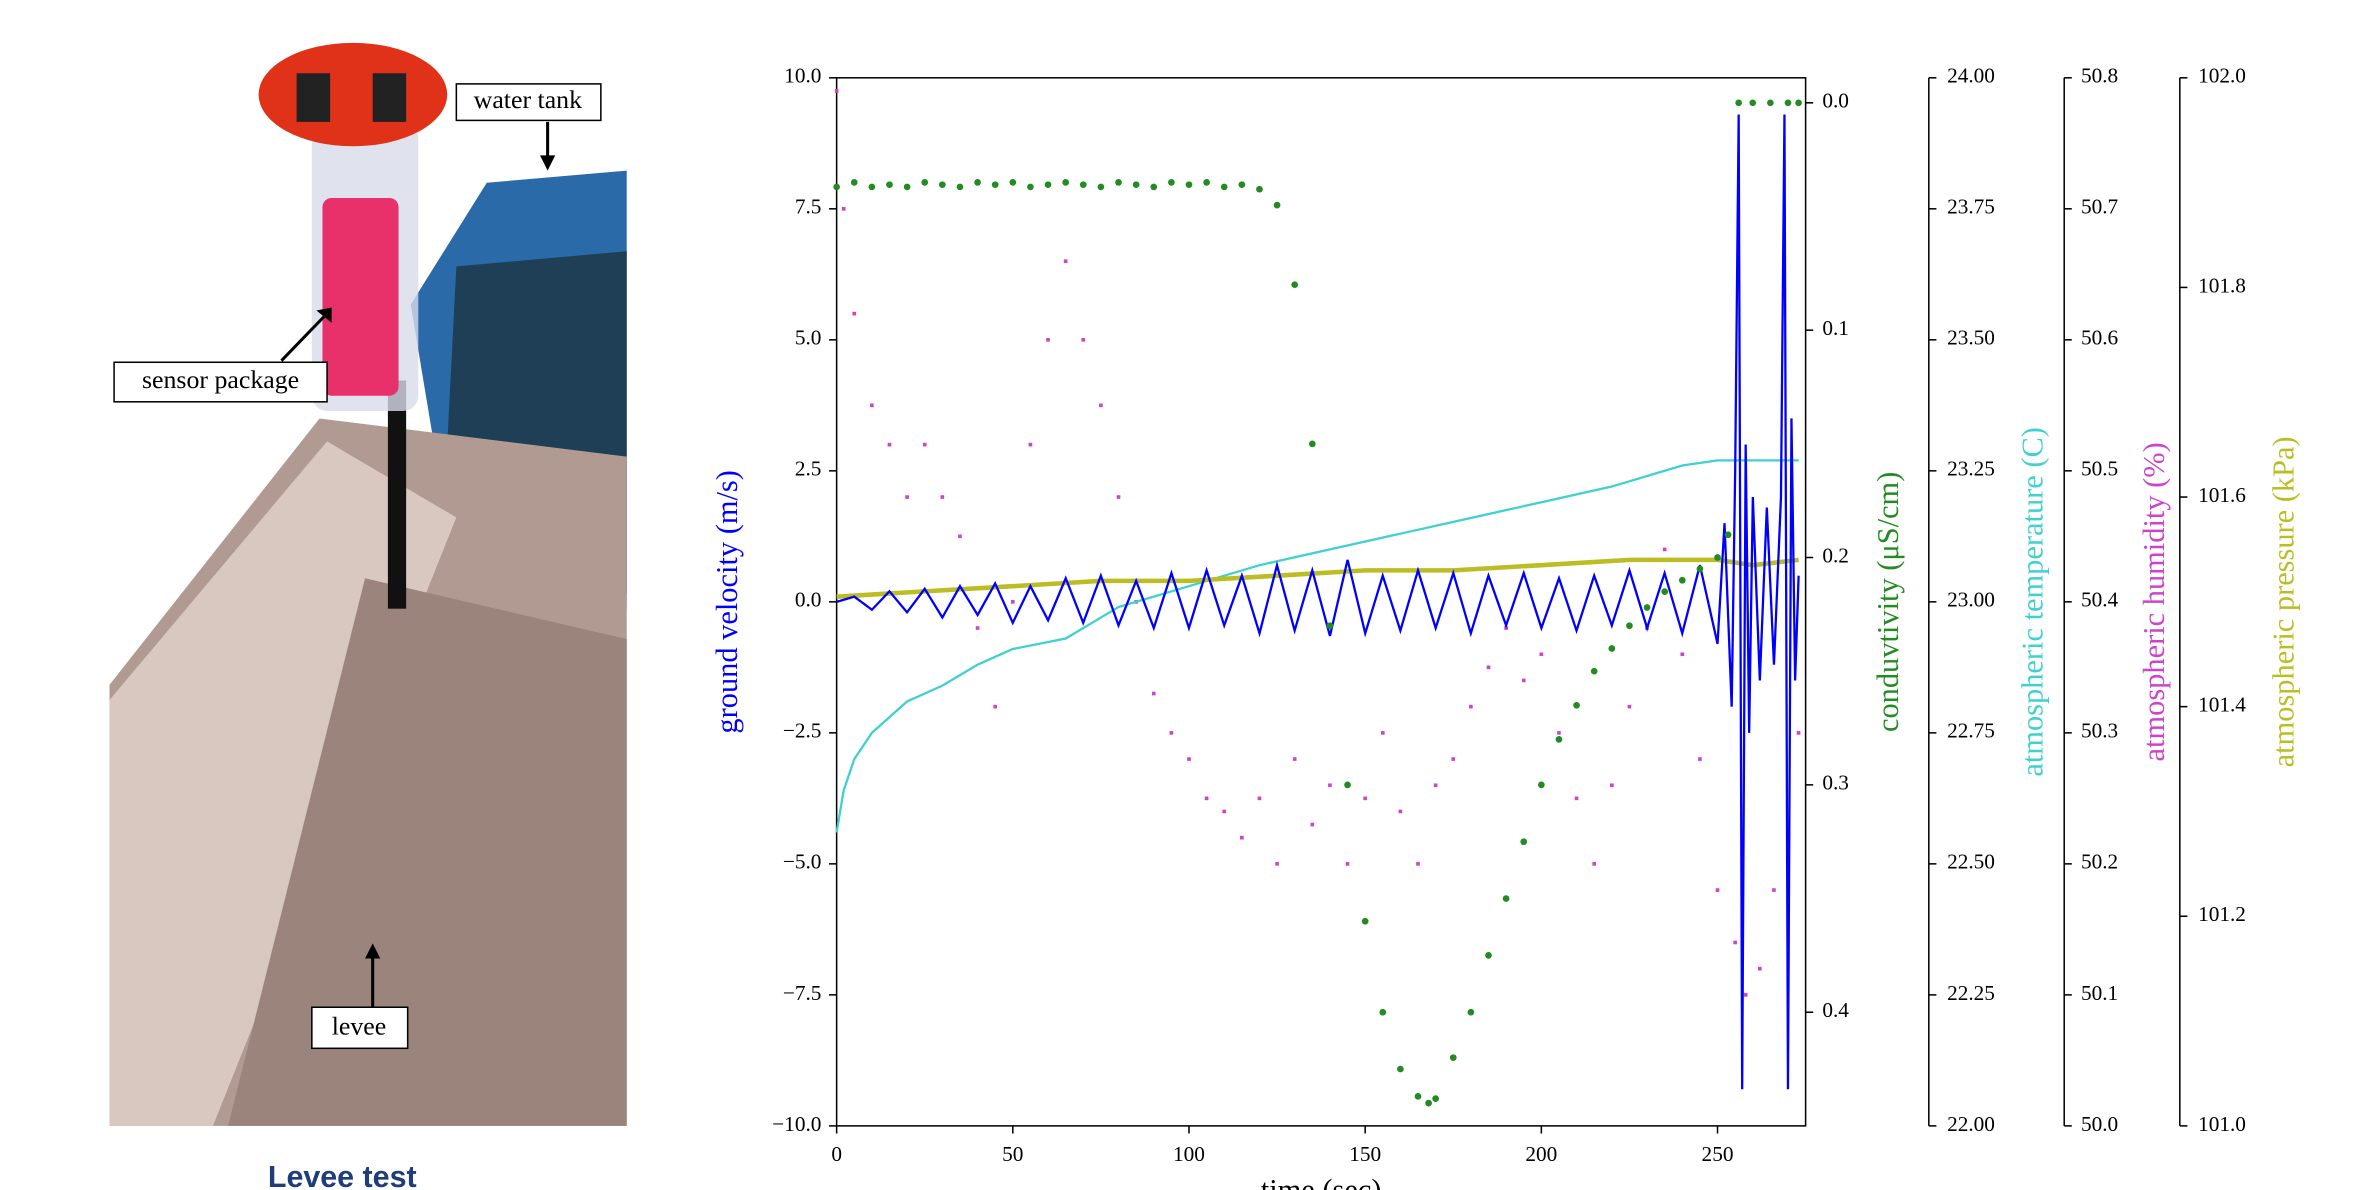 Image resolution: width=2373 pixels, height=1190 pixels. Describe the element at coordinates (1835, 783) in the screenshot. I see `y-tick-label: 0.3` at that location.